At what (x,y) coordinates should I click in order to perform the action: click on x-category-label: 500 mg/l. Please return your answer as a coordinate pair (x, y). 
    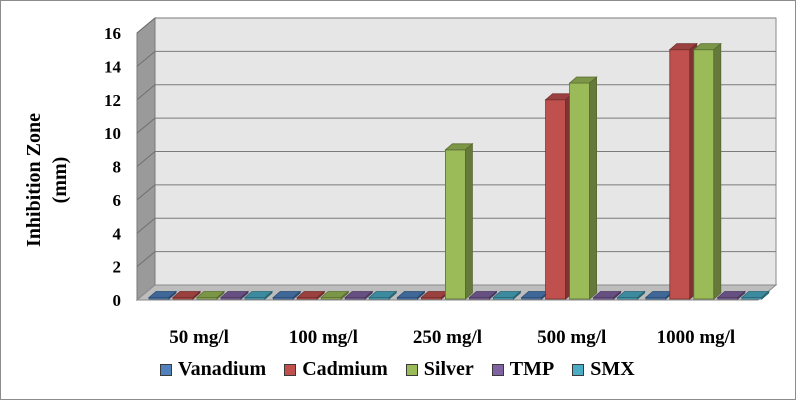
    Looking at the image, I should click on (571, 337).